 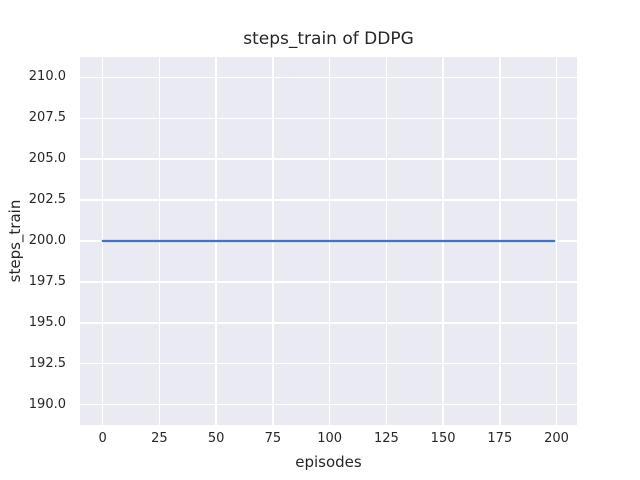 I want to click on x-tick-label: 100, so click(x=330, y=438).